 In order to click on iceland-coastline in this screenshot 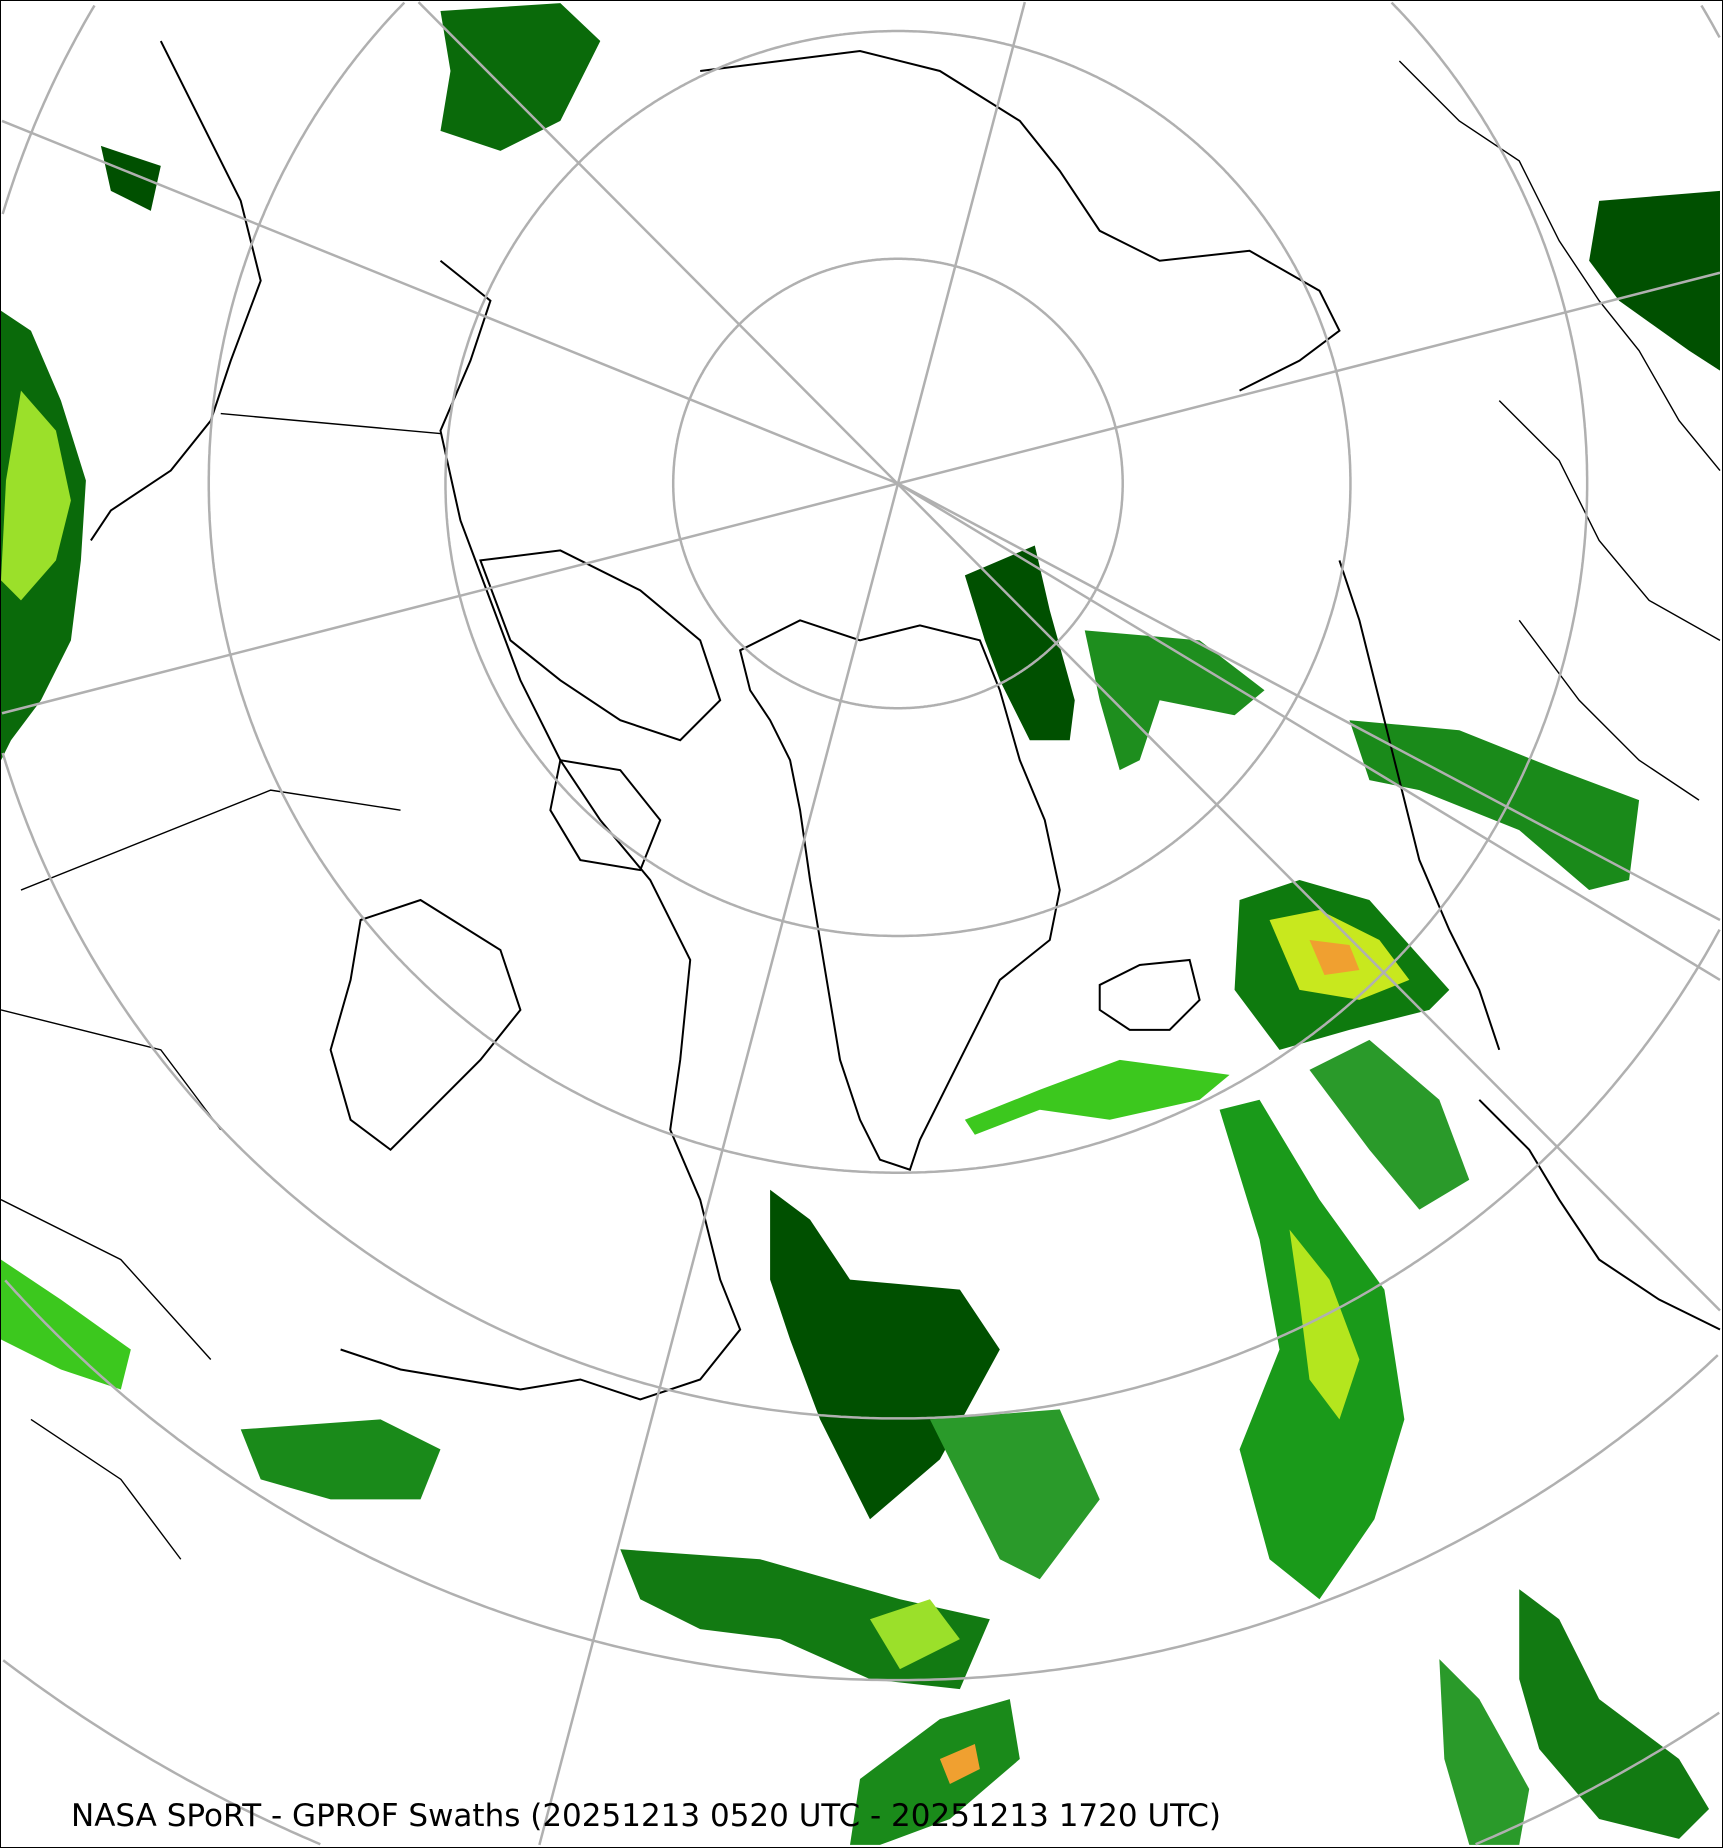, I will do `click(1149, 994)`.